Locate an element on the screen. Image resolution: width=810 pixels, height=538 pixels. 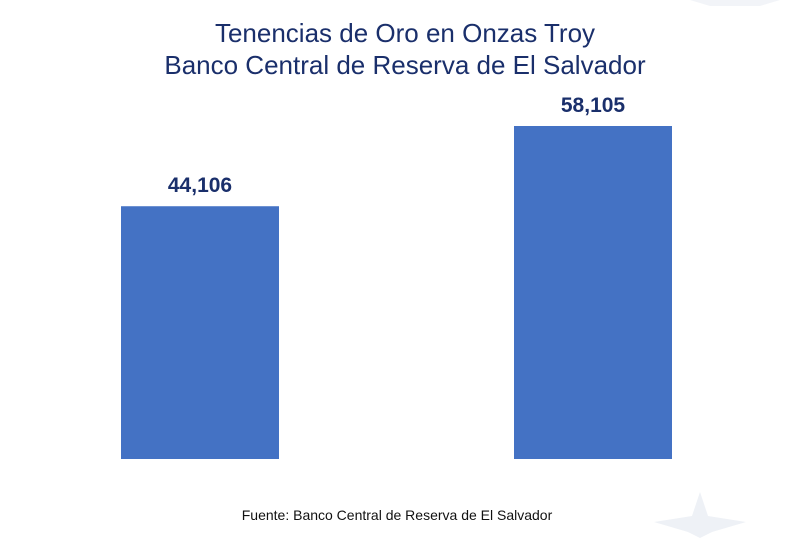
bar-value-label-2: 58,105 is located at coordinates (593, 105).